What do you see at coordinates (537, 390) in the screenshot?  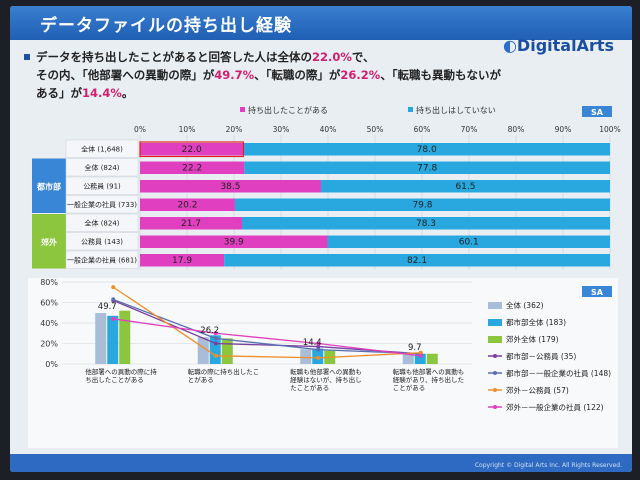 I see `legend-label: 郊外－公務員 (57)` at bounding box center [537, 390].